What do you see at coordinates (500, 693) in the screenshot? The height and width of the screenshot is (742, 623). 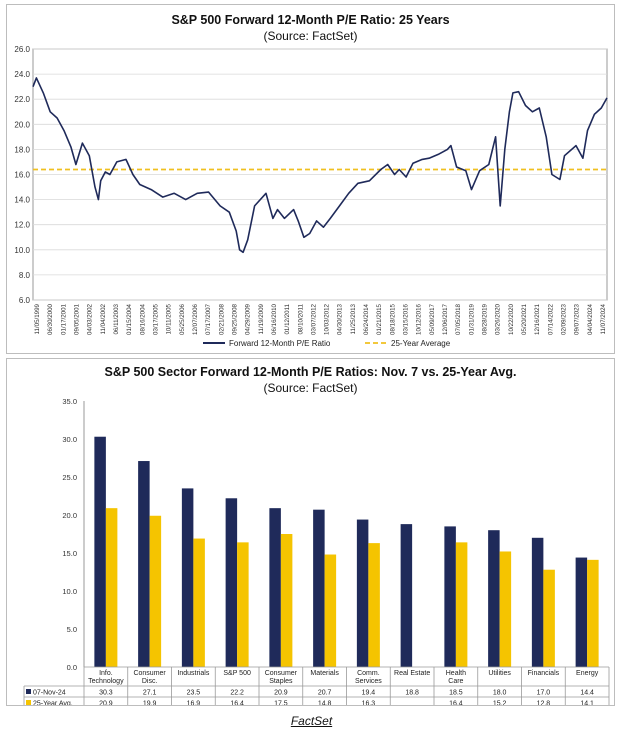 I see `table-value: 18.0` at bounding box center [500, 693].